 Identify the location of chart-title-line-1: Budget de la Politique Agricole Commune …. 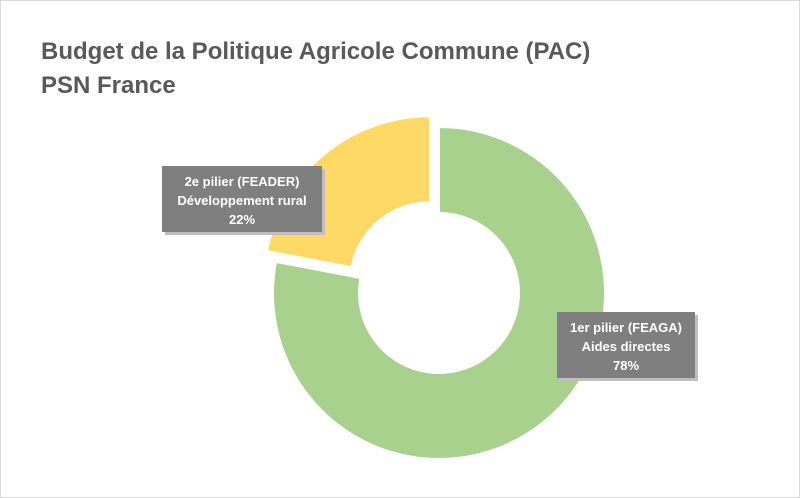
(316, 51).